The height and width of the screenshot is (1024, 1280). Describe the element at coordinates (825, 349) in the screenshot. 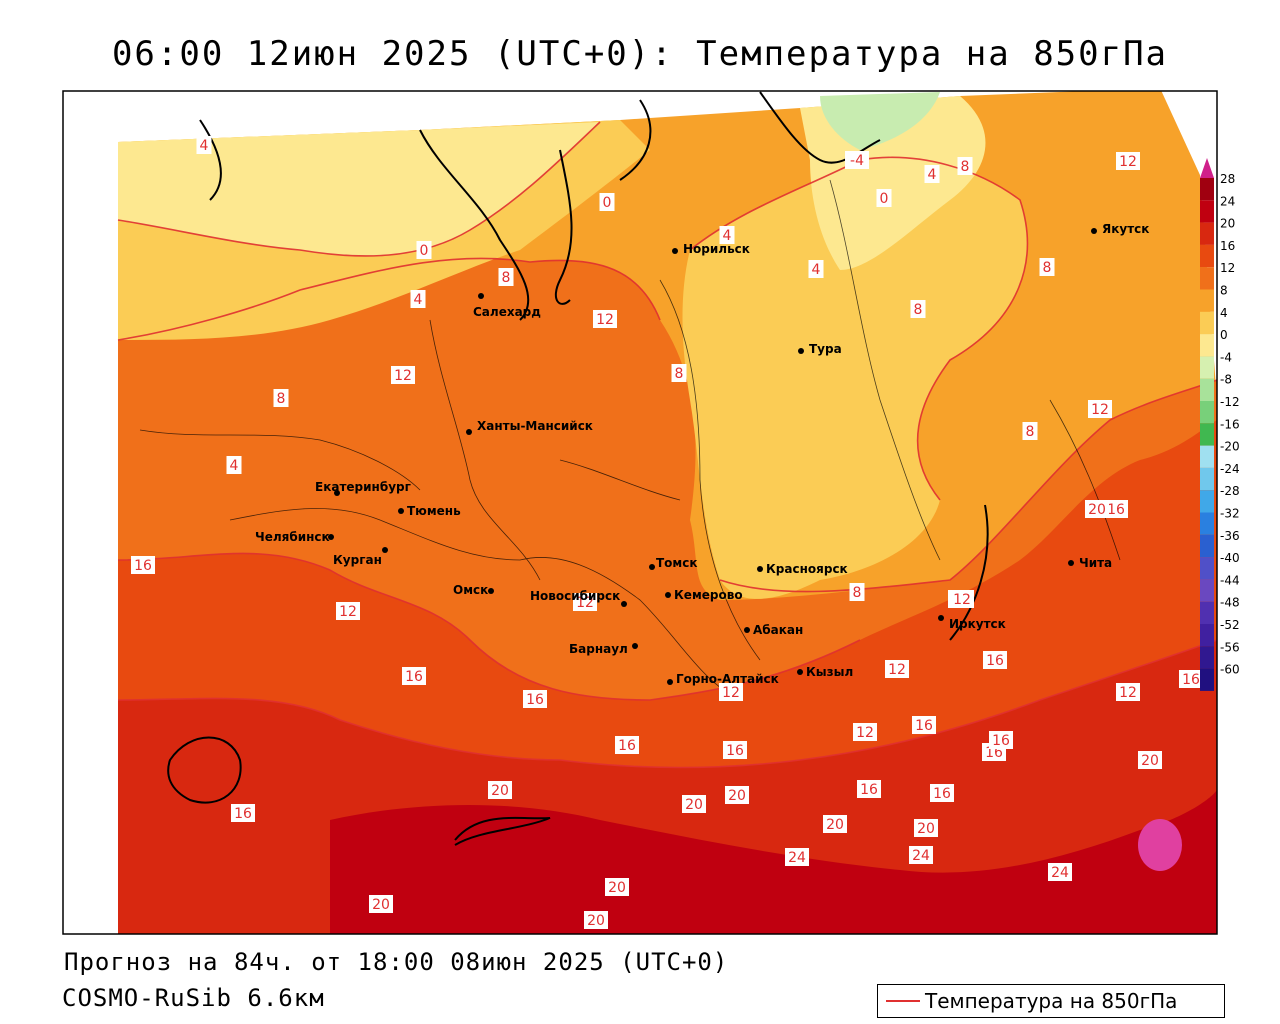

I see `city-label: Тура` at that location.